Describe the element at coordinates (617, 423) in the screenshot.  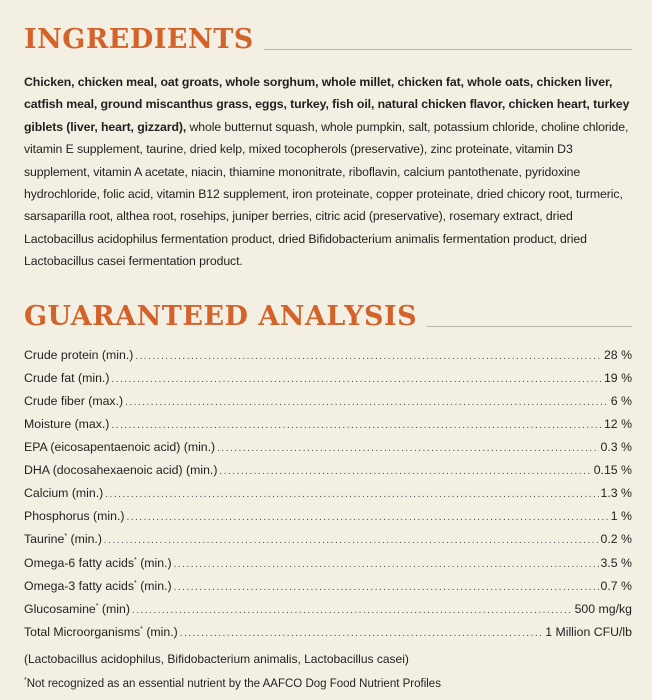
I see `row-value: 12 %` at that location.